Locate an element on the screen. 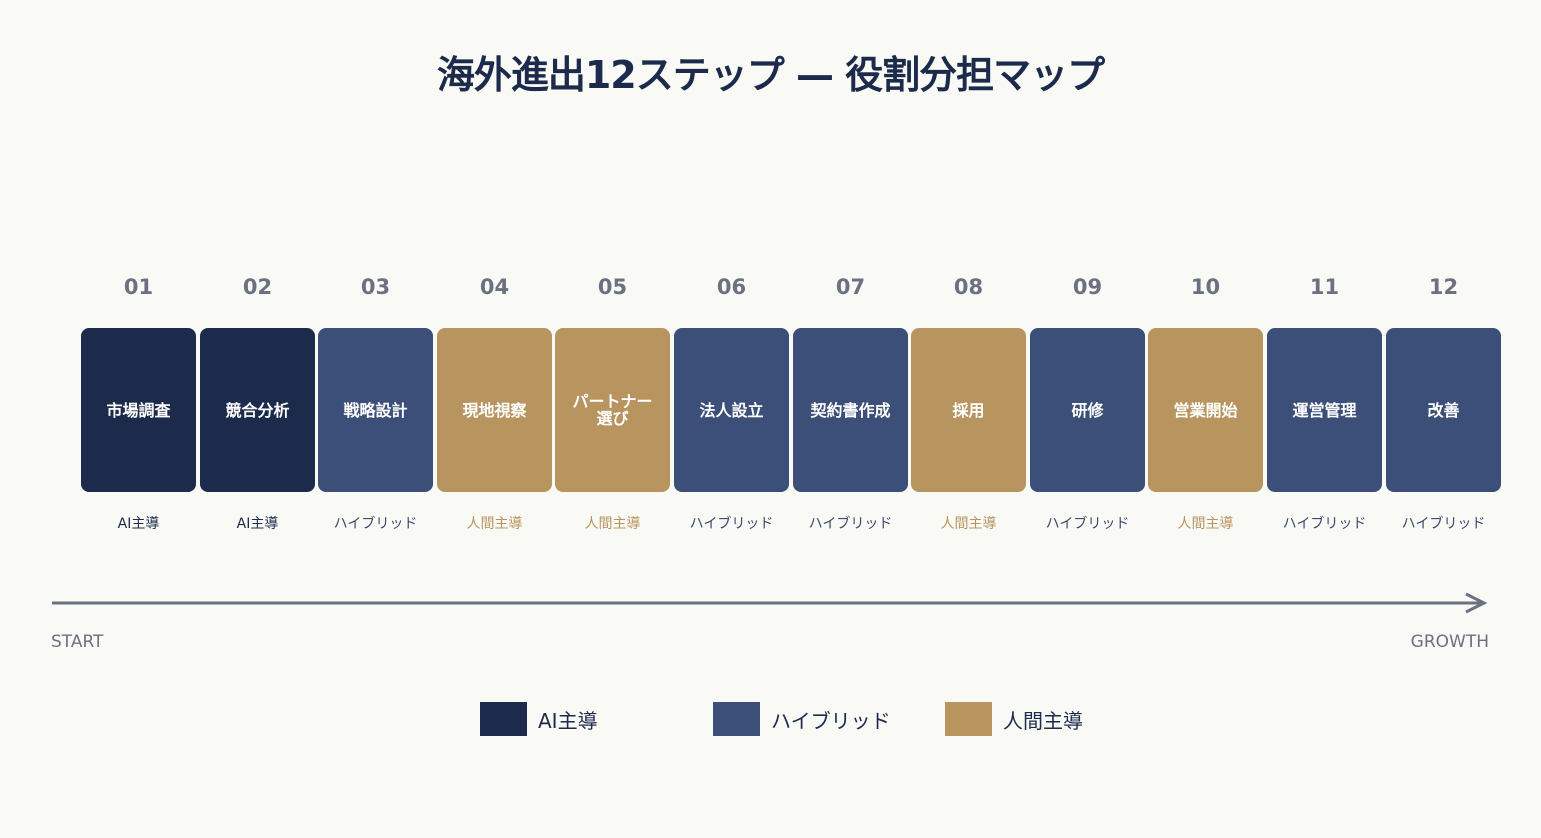 Image resolution: width=1541 pixels, height=838 pixels. step-card: 現地視察 is located at coordinates (494, 410).